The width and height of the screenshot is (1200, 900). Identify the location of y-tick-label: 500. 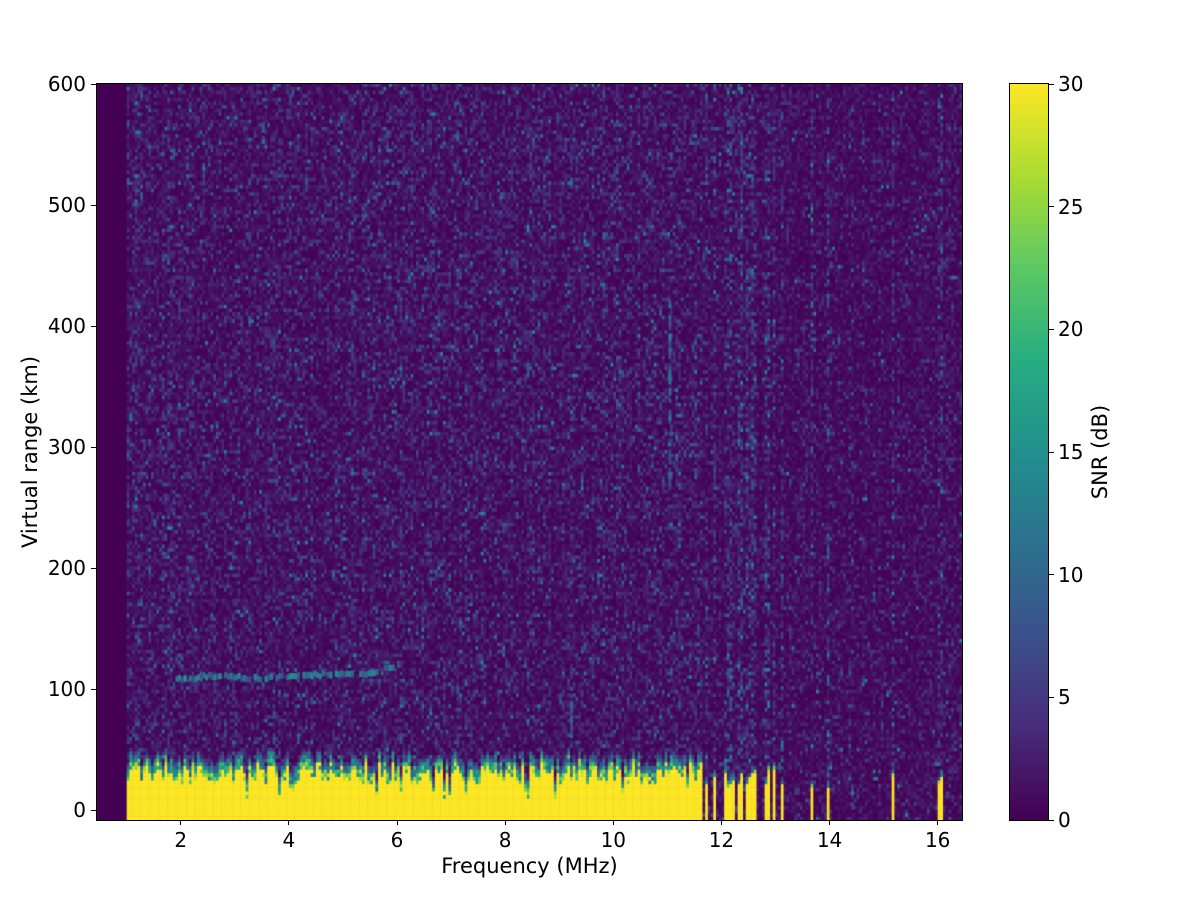
(66, 205).